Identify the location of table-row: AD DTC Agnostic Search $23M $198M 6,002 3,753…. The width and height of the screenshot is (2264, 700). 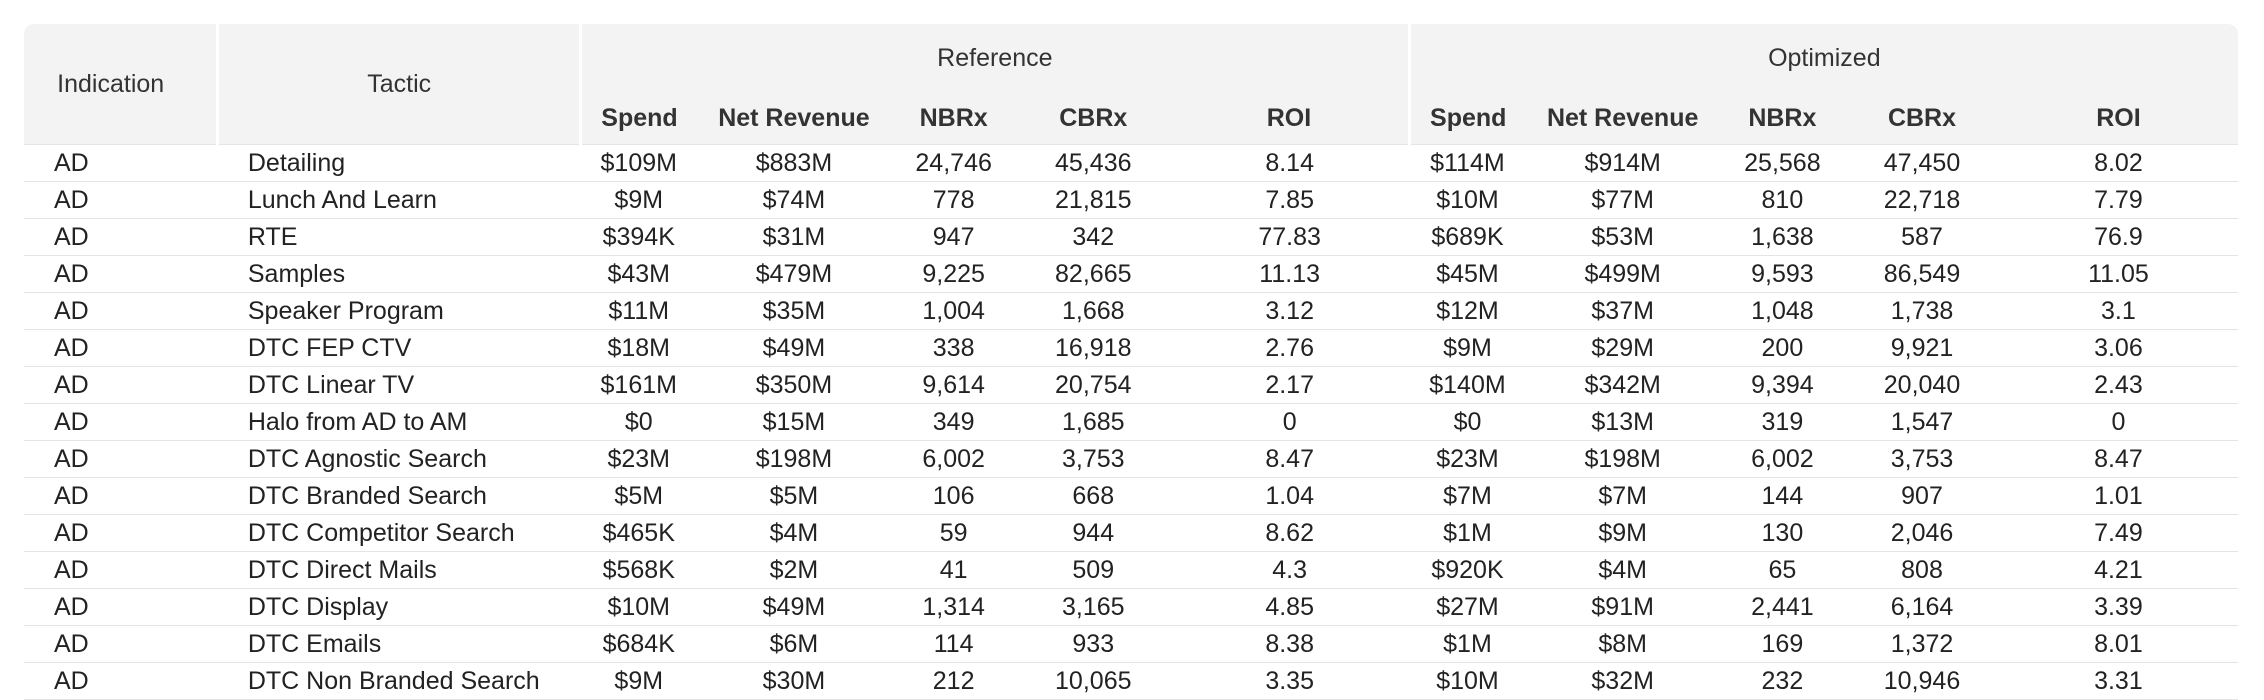
(1131, 459).